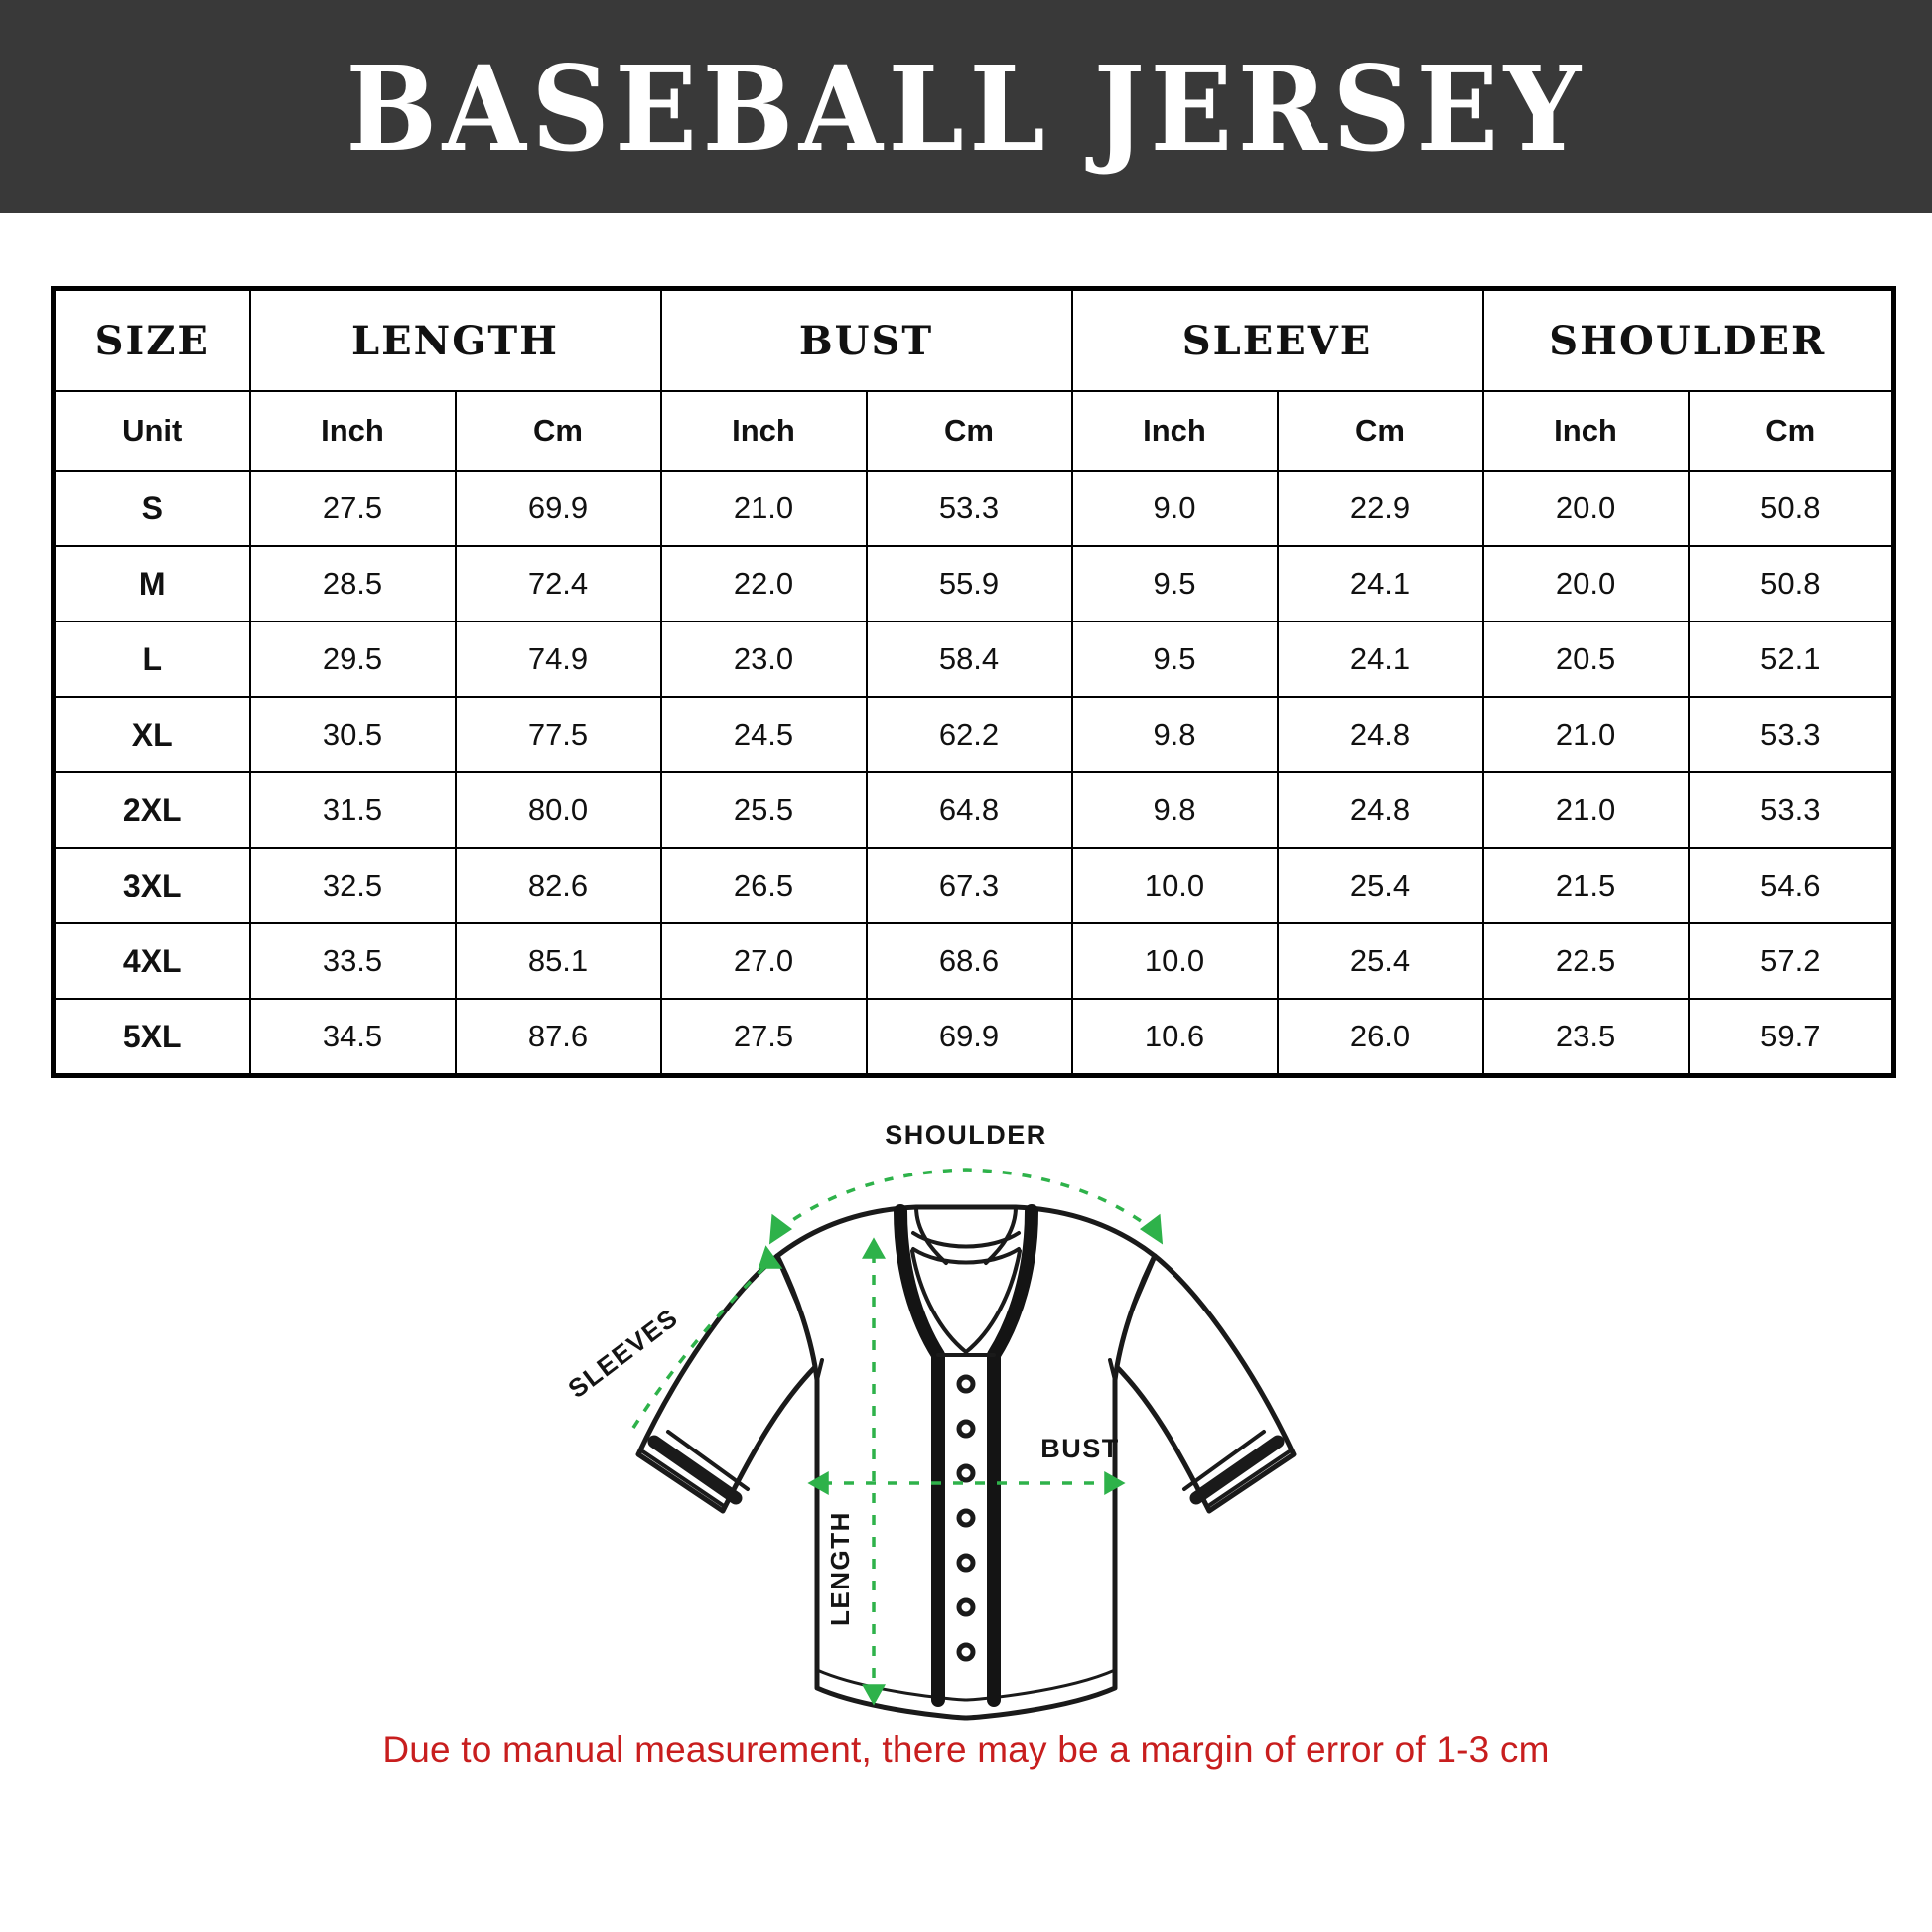 Image resolution: width=1932 pixels, height=1932 pixels. What do you see at coordinates (1586, 508) in the screenshot?
I see `cell-shoulder-in: 20.0` at bounding box center [1586, 508].